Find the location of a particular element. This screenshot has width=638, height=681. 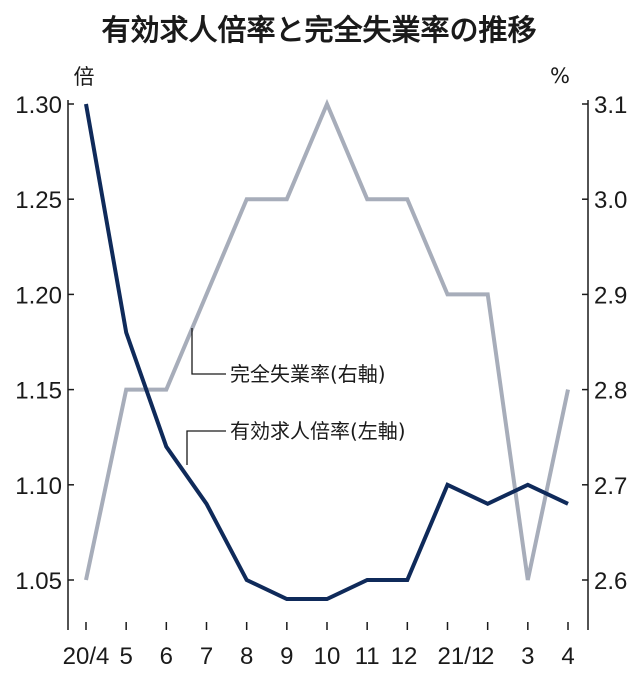

x-tick-label: 2 is located at coordinates (487, 656).